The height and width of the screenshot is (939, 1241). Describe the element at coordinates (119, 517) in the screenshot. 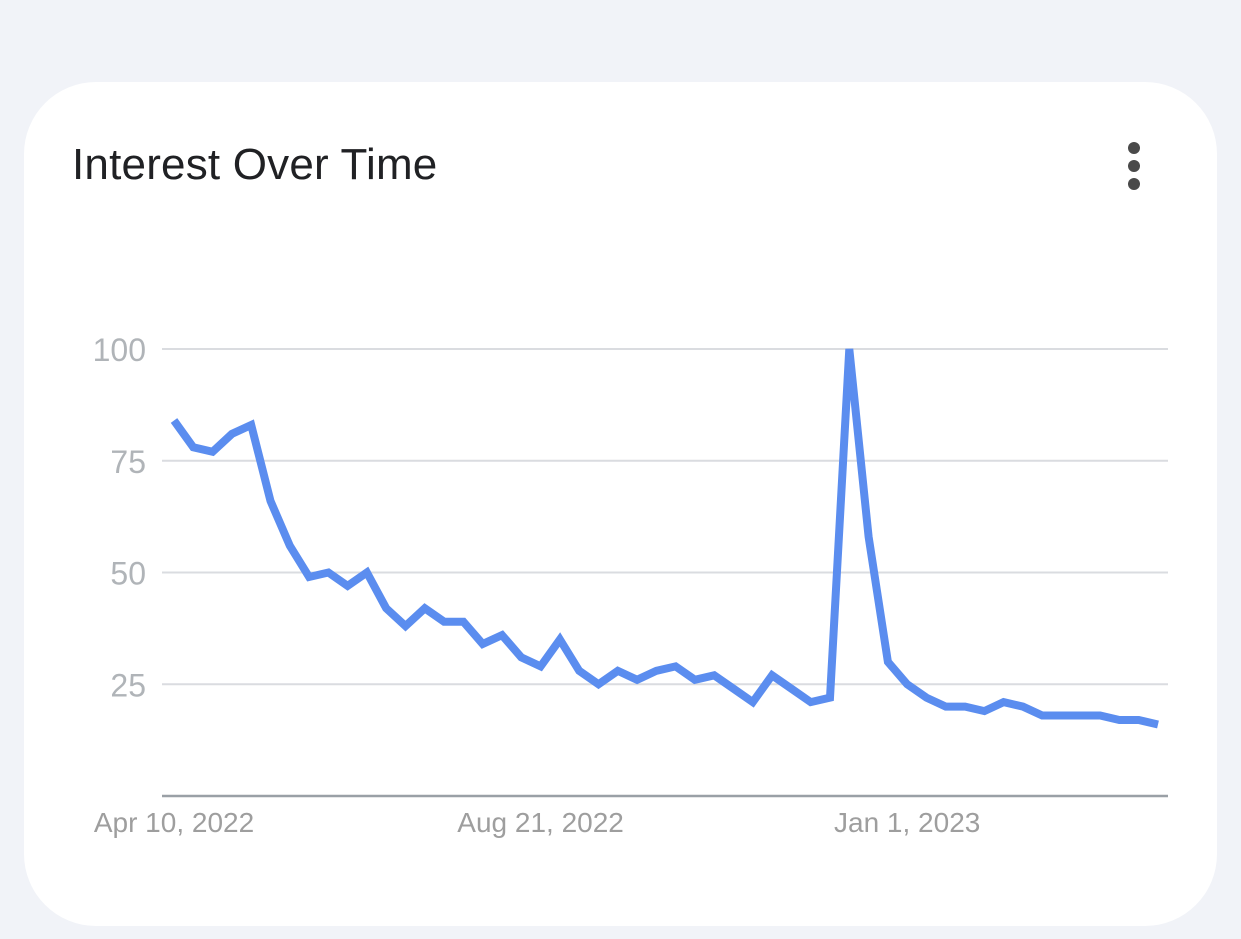

I see `y-tick-labels: 100 75 50 25` at that location.